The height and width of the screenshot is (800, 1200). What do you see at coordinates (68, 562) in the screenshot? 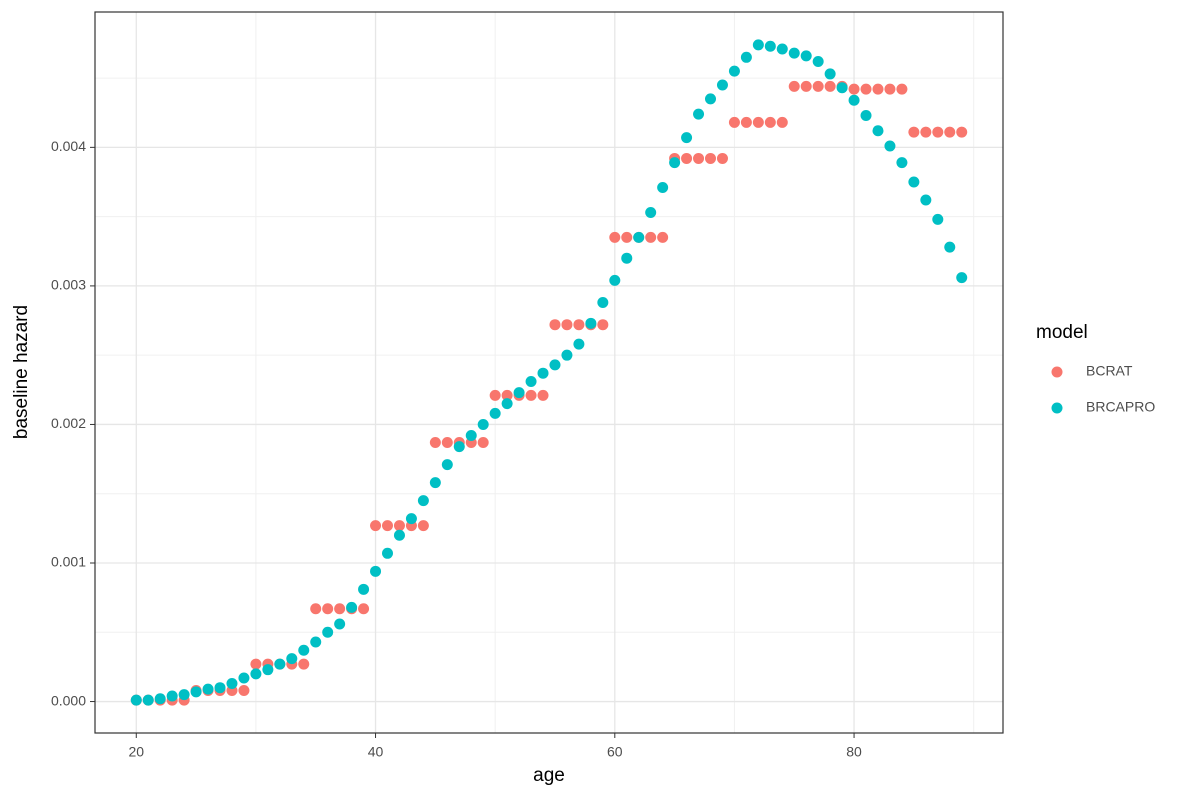
I see `y-tick-label: 0.001` at bounding box center [68, 562].